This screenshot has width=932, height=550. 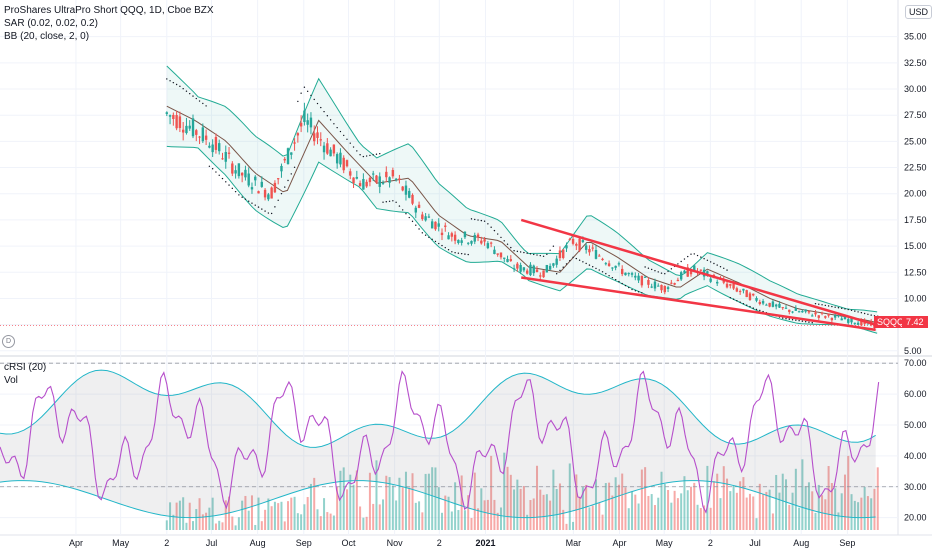 I want to click on dividend-marker-icon: D, so click(x=8, y=341).